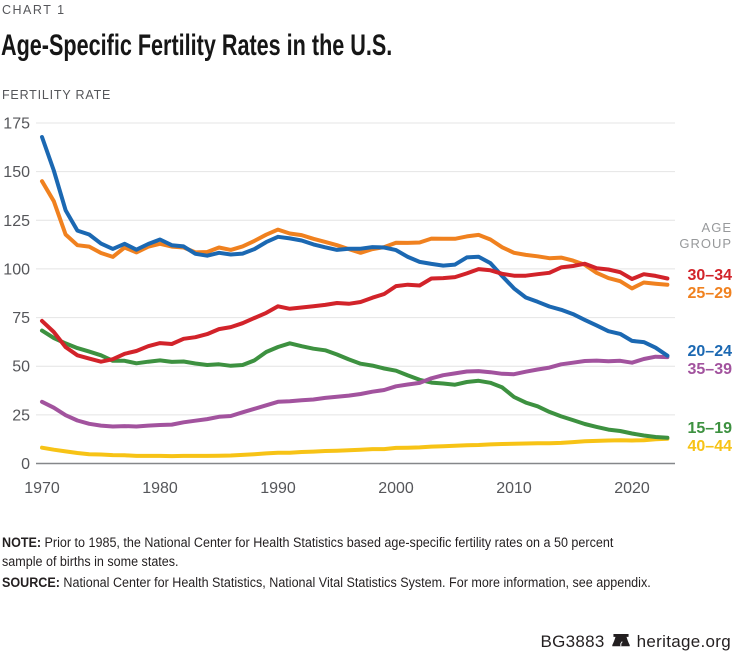  What do you see at coordinates (22, 542) in the screenshot?
I see `note-label: NOTE:` at bounding box center [22, 542].